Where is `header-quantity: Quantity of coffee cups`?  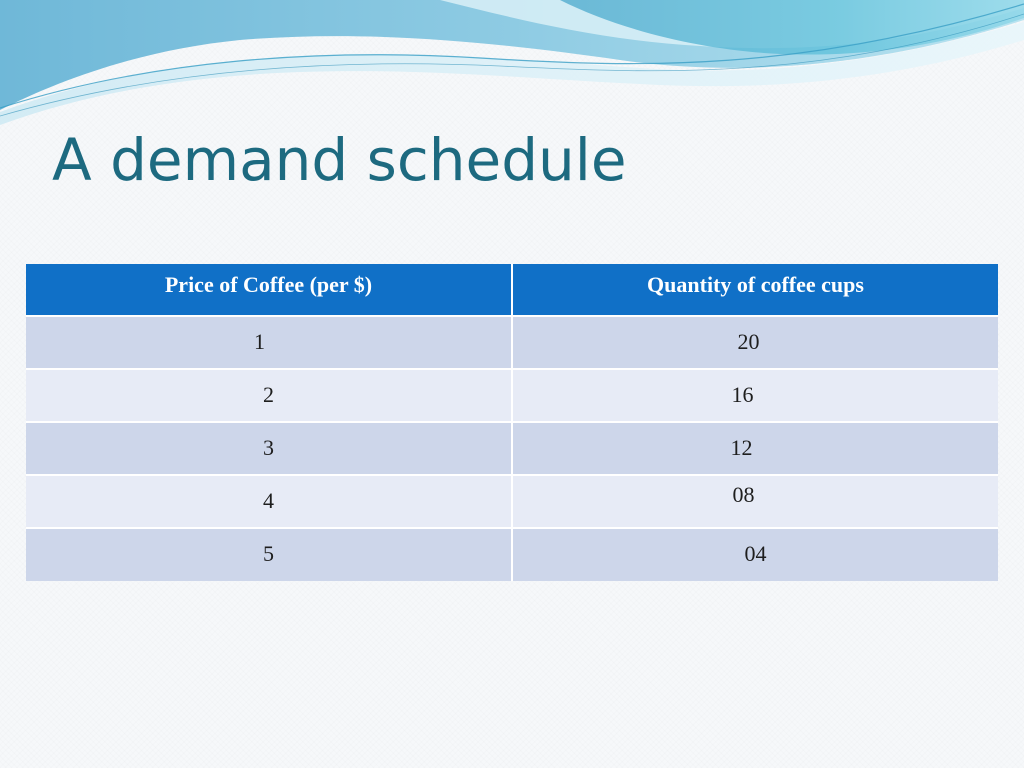 header-quantity: Quantity of coffee cups is located at coordinates (755, 290).